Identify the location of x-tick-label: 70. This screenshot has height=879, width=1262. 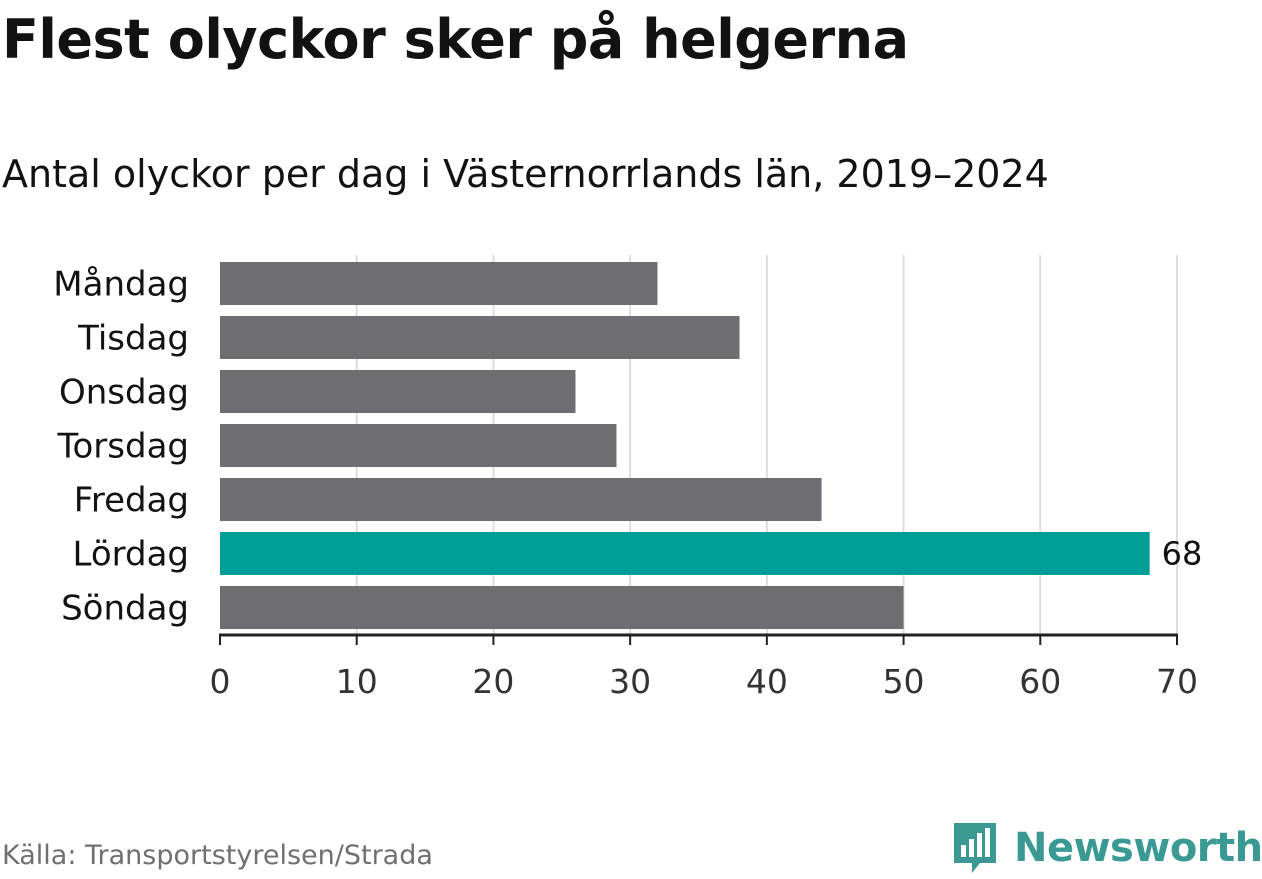
(1177, 681).